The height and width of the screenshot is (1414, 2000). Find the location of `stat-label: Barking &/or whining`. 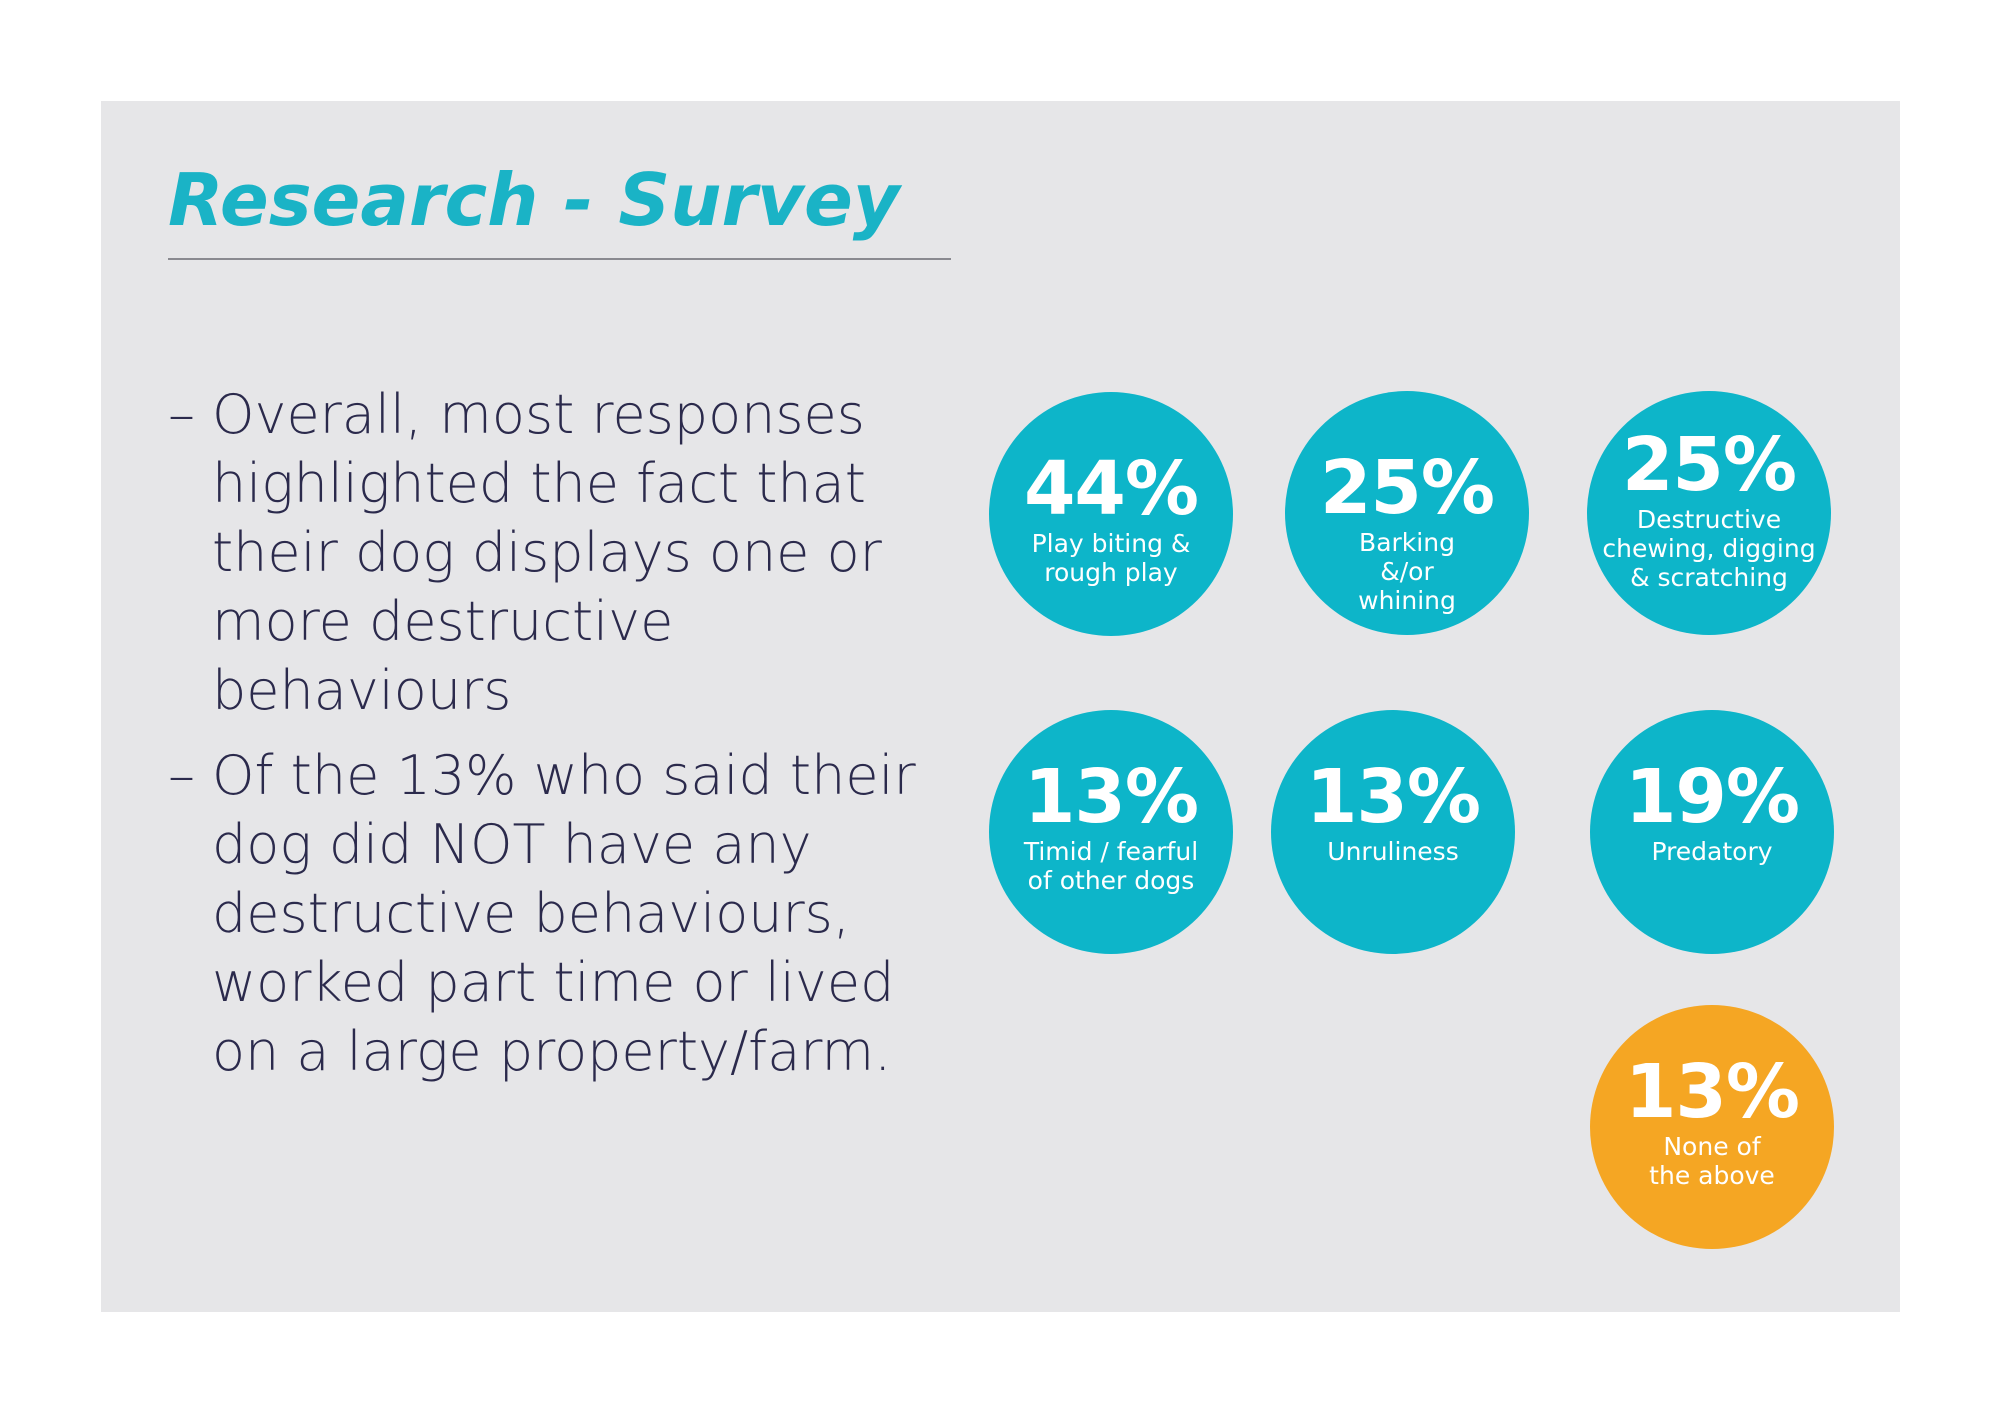

stat-label: Barking &/or whining is located at coordinates (1407, 571).